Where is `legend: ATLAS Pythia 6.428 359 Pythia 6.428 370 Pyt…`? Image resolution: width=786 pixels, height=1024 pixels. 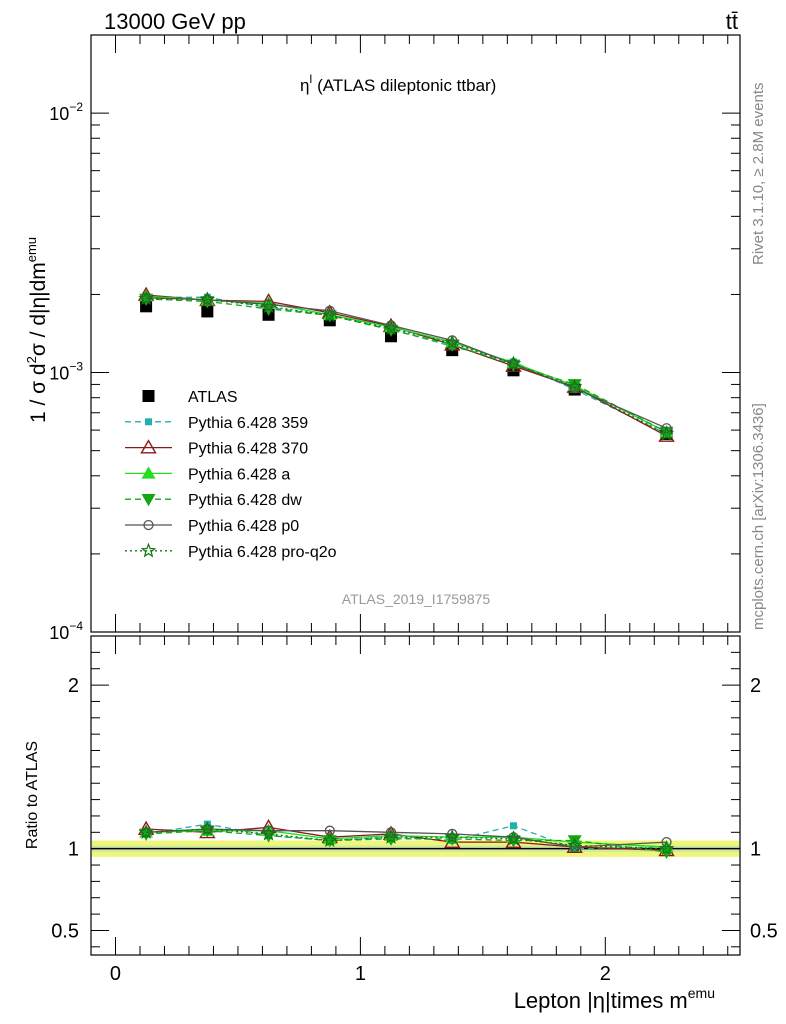 legend: ATLAS Pythia 6.428 359 Pythia 6.428 370 Pyt… is located at coordinates (231, 475).